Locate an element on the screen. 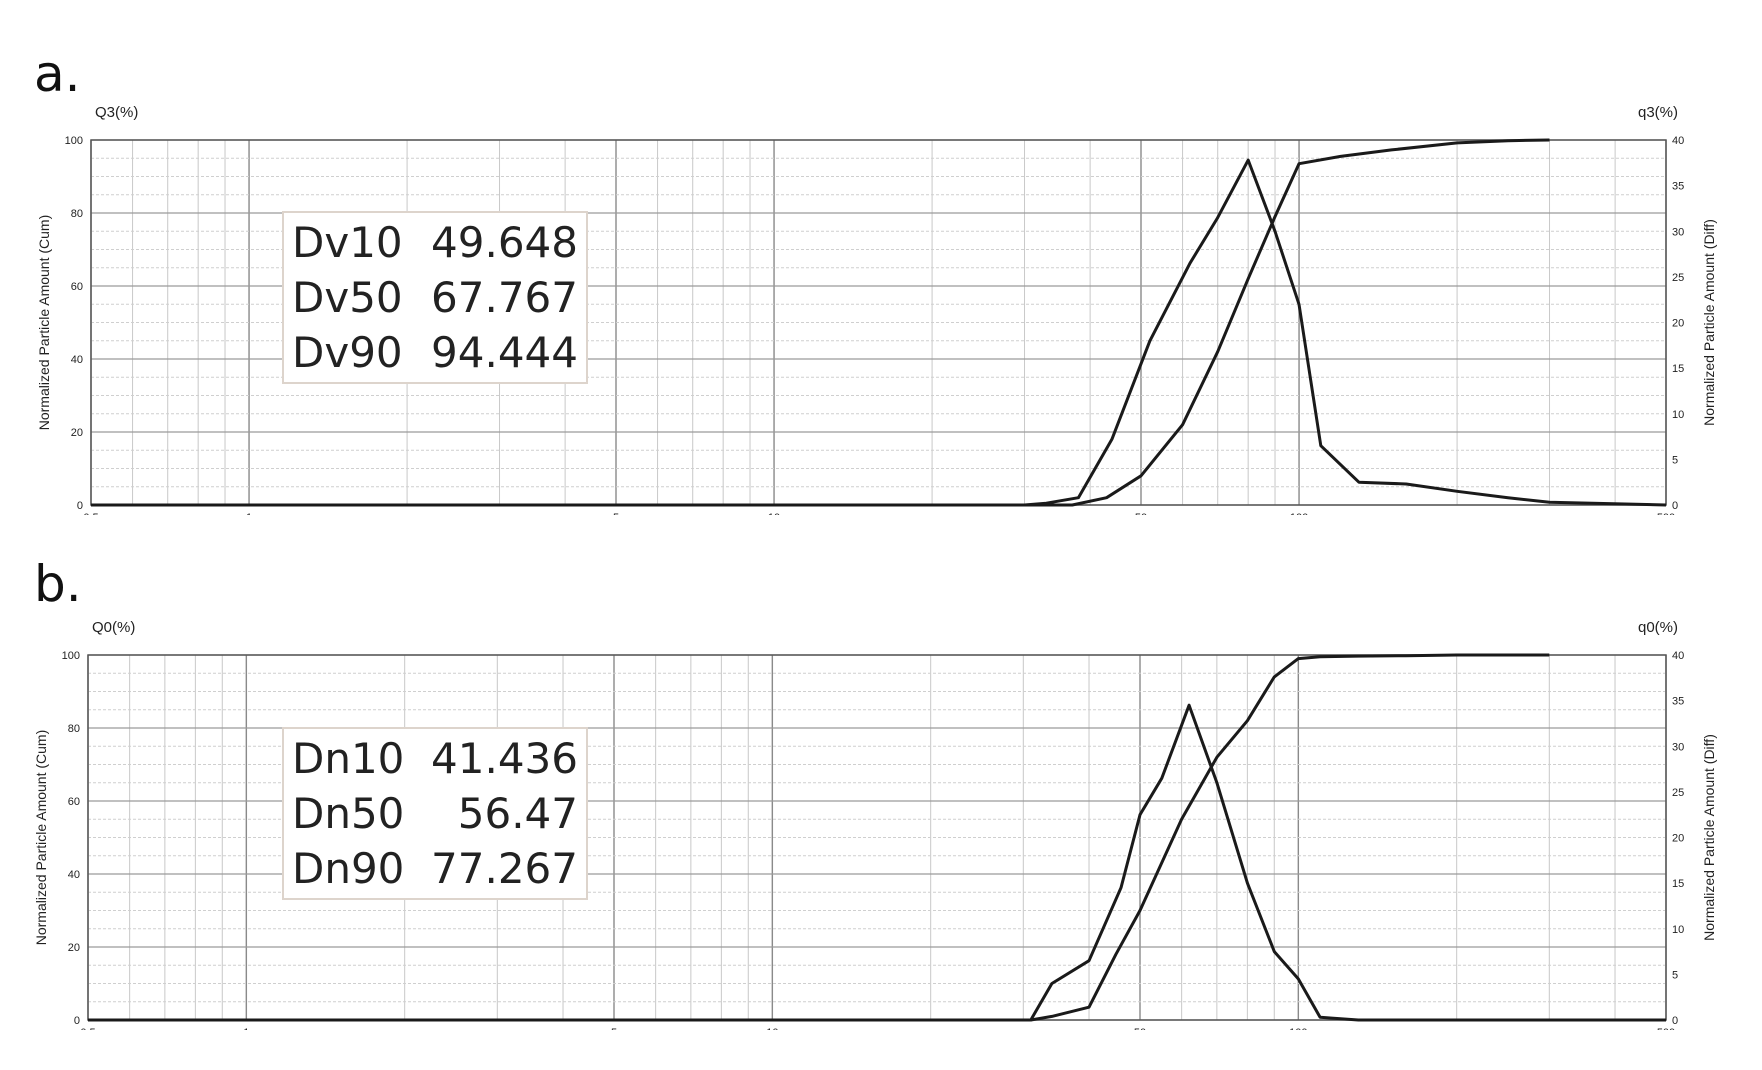  panel-label-b: b. is located at coordinates (58, 584).